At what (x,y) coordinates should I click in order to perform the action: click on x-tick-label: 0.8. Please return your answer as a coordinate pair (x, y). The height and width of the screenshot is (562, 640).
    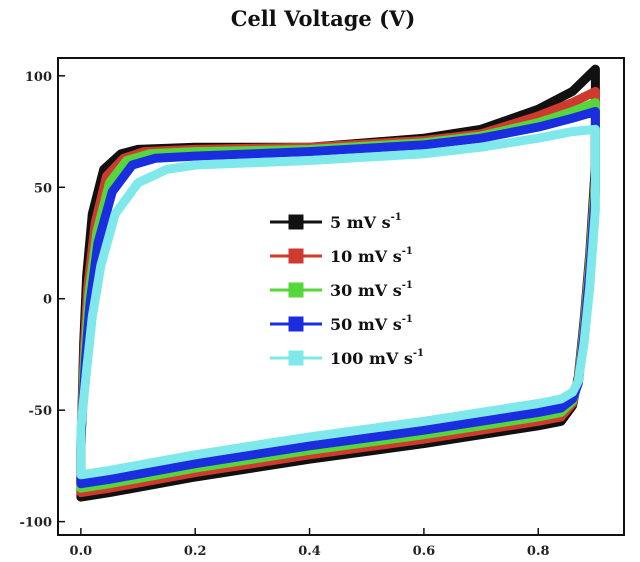
    Looking at the image, I should click on (538, 551).